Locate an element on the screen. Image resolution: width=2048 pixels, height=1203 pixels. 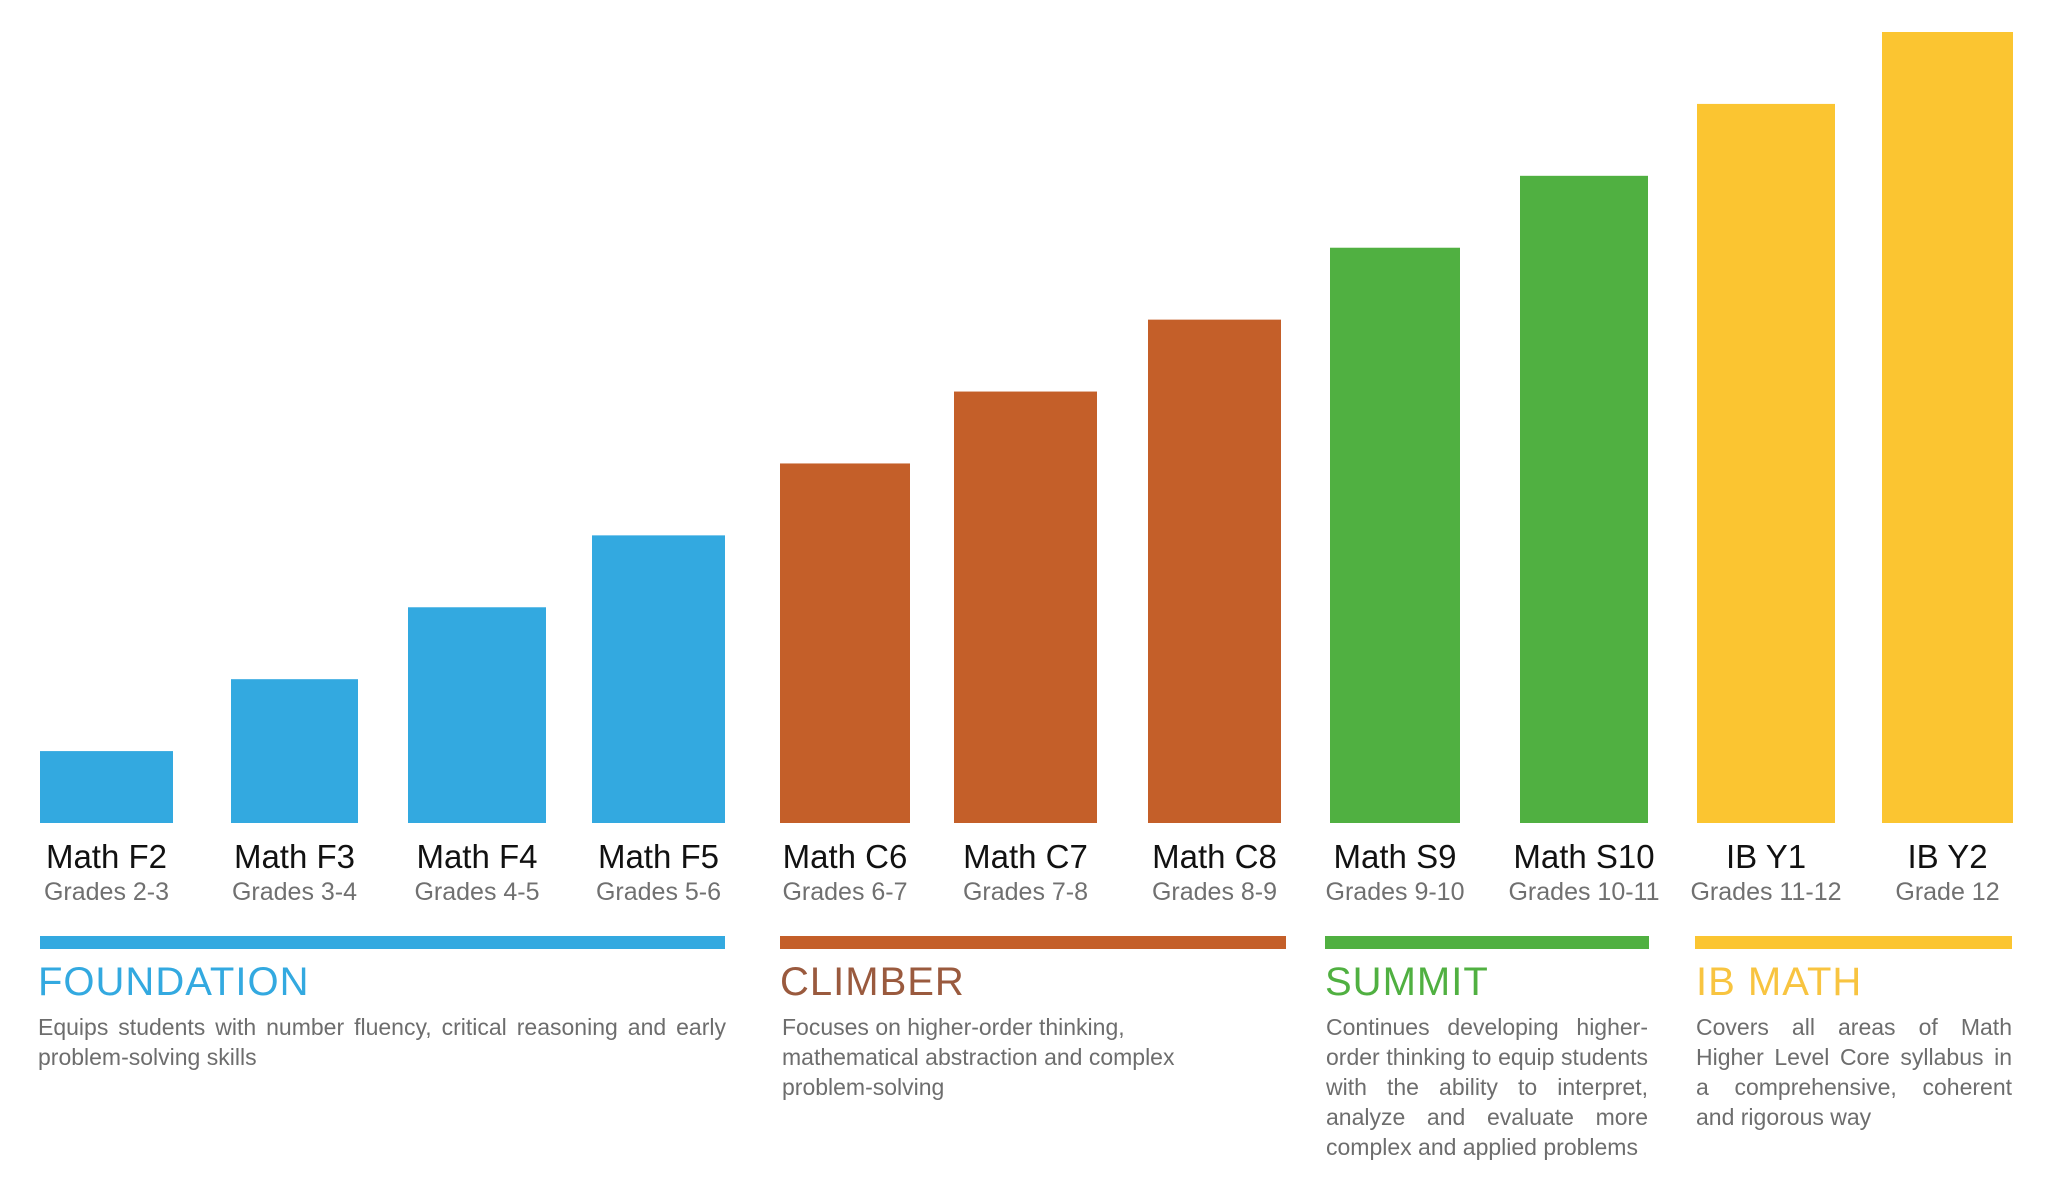
bar-math-f3 is located at coordinates (294, 751).